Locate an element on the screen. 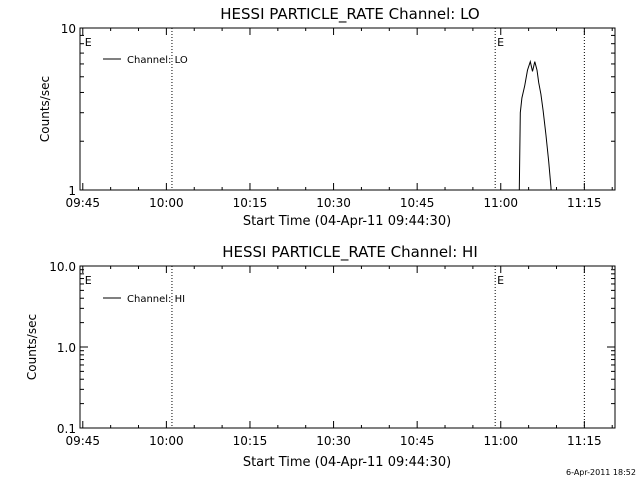 The width and height of the screenshot is (640, 480). y-tick-label: 1 is located at coordinates (72, 191).